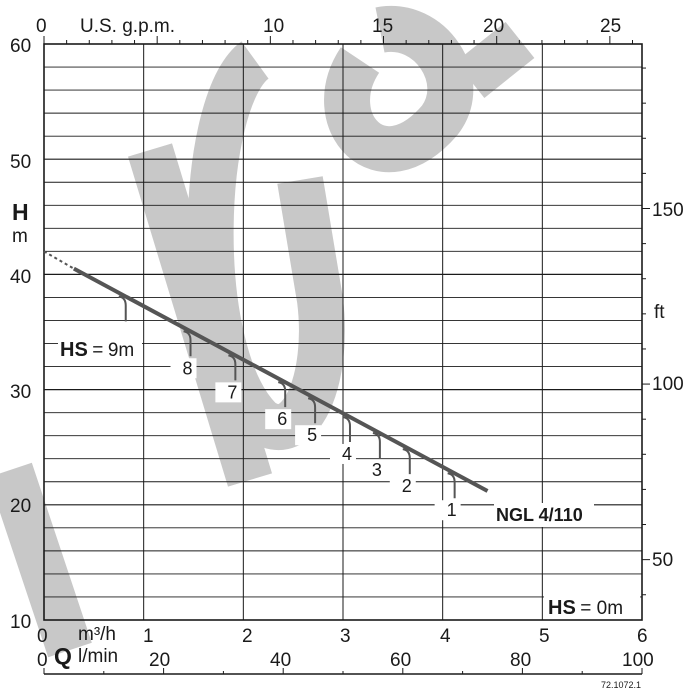 This screenshot has height=690, width=690. Describe the element at coordinates (20, 212) in the screenshot. I see `y-axis-label: H` at that location.